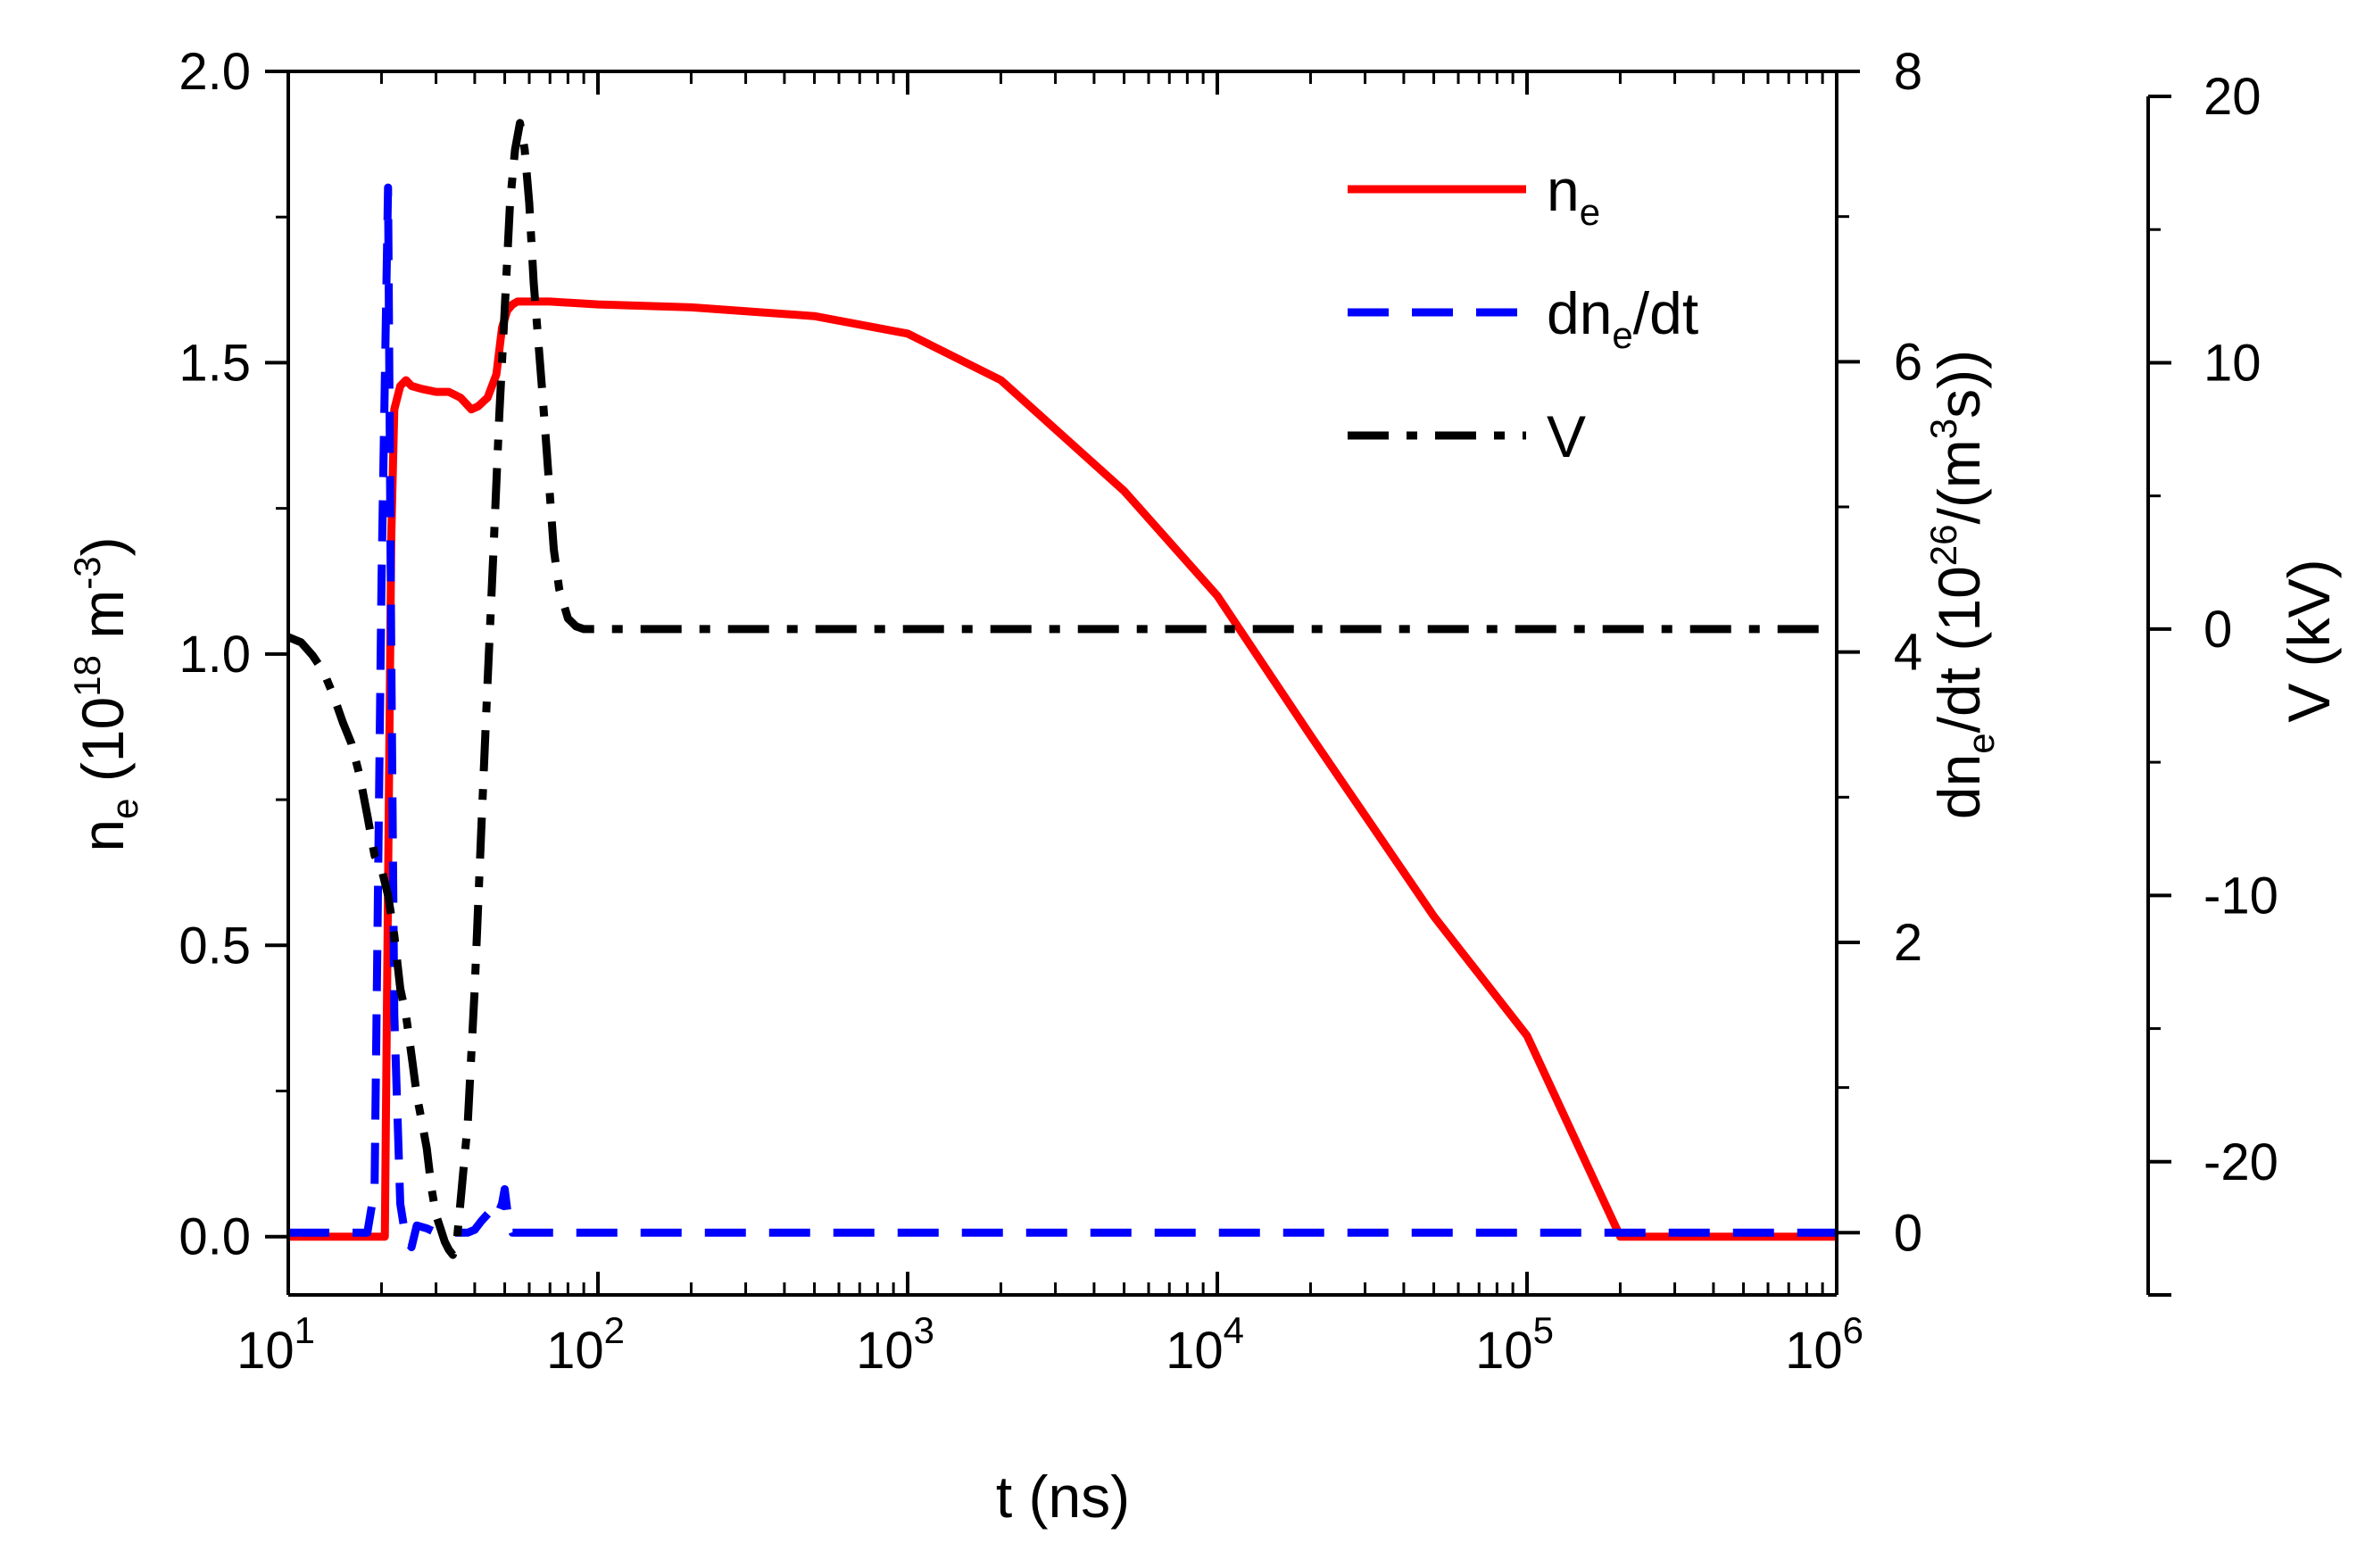 This screenshot has height=1568, width=2357. What do you see at coordinates (1665, 313) in the screenshot?
I see `legend-label-dnedt-tail: /dt` at bounding box center [1665, 313].